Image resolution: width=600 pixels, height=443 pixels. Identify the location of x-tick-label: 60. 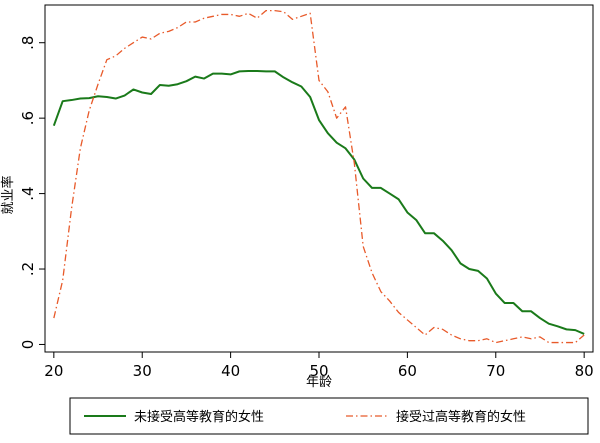
(407, 371).